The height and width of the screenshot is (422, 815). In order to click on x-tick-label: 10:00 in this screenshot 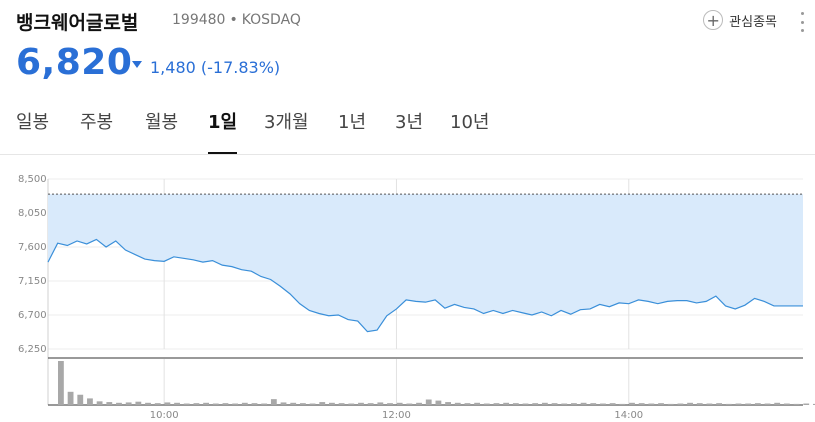, I will do `click(164, 415)`.